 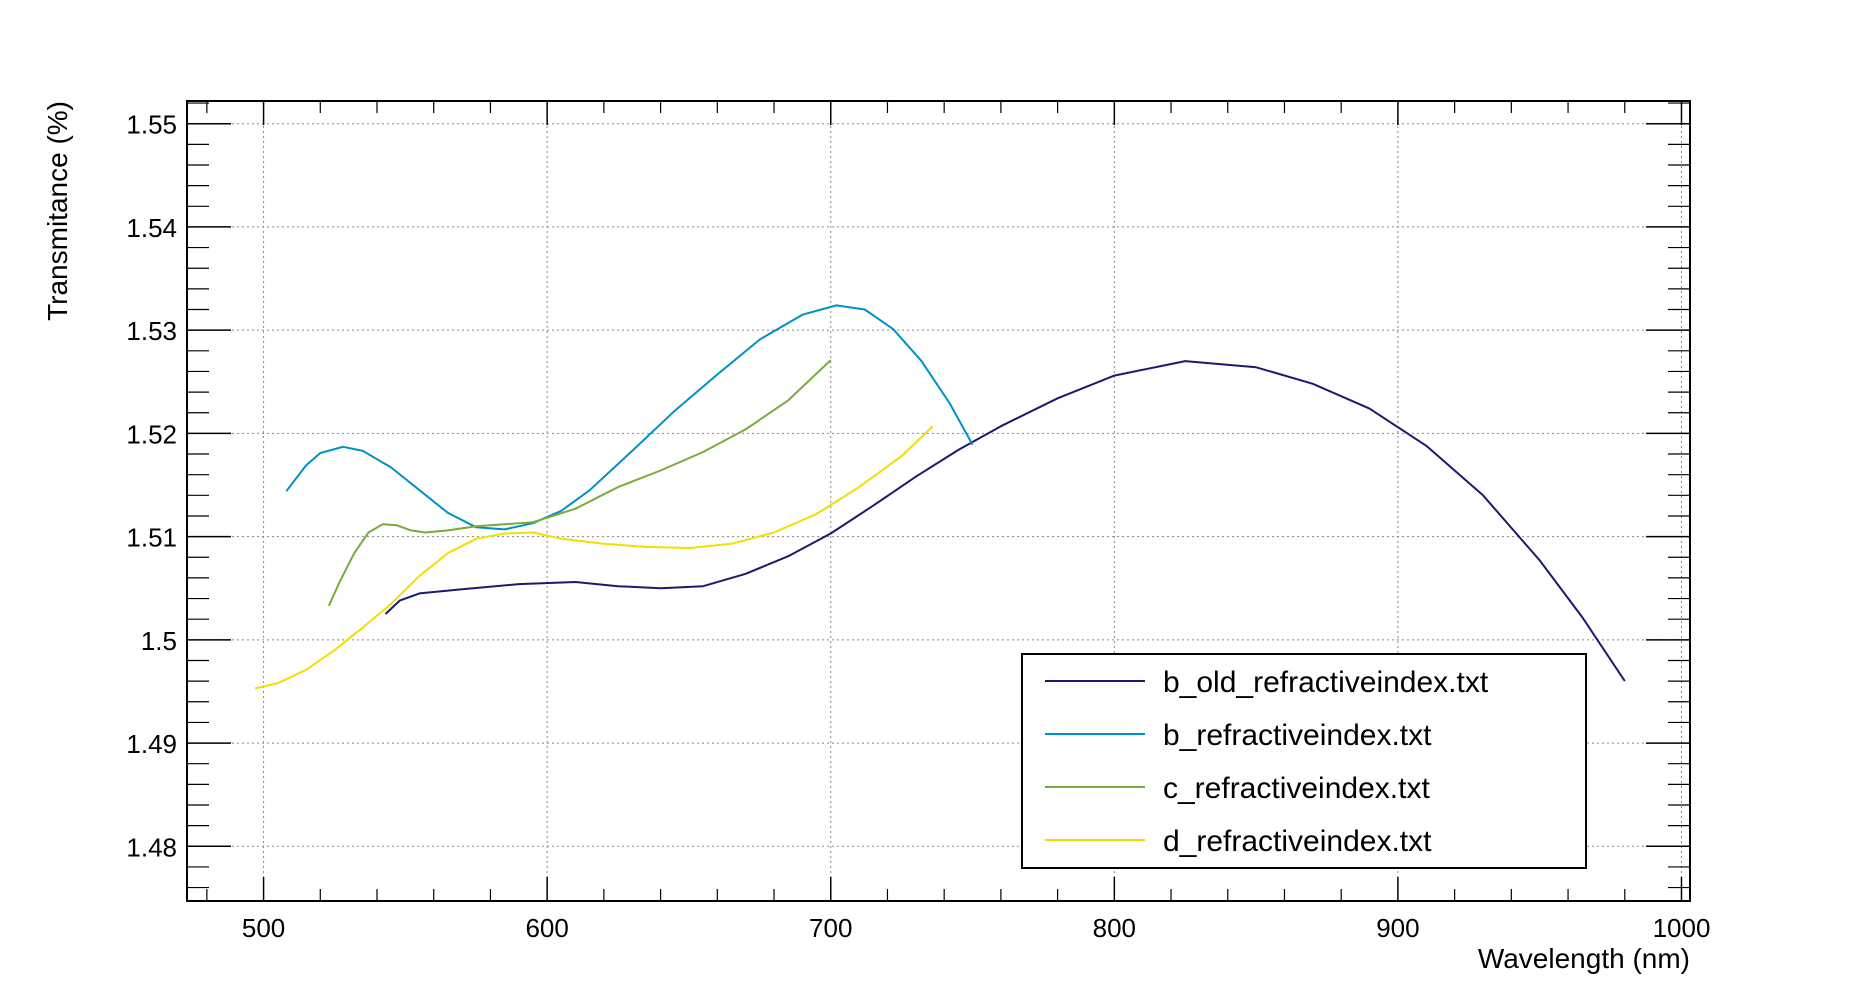 What do you see at coordinates (1584, 958) in the screenshot?
I see `x-axis-title: Wavelength (nm)` at bounding box center [1584, 958].